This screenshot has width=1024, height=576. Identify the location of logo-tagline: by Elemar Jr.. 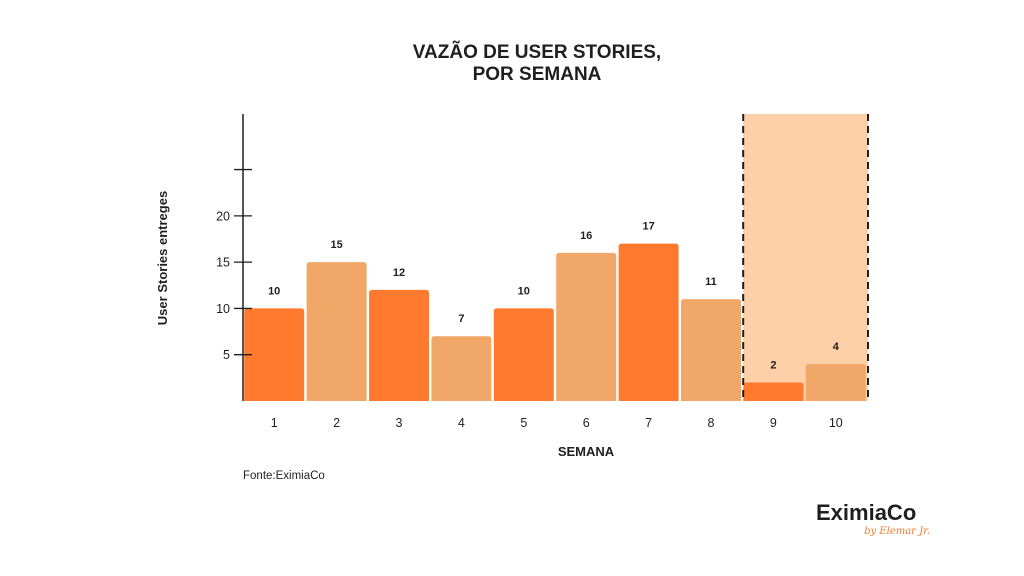
(897, 531).